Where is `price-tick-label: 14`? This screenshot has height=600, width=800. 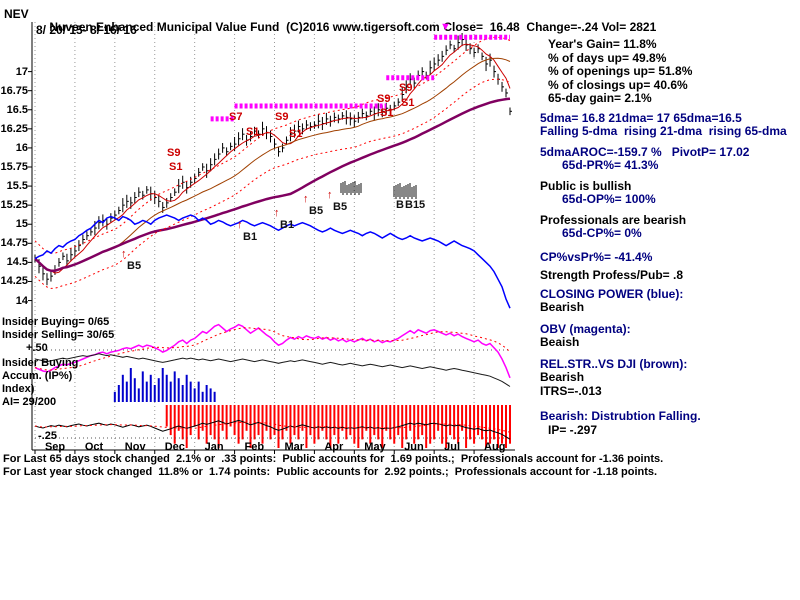 price-tick-label: 14 is located at coordinates (21, 300).